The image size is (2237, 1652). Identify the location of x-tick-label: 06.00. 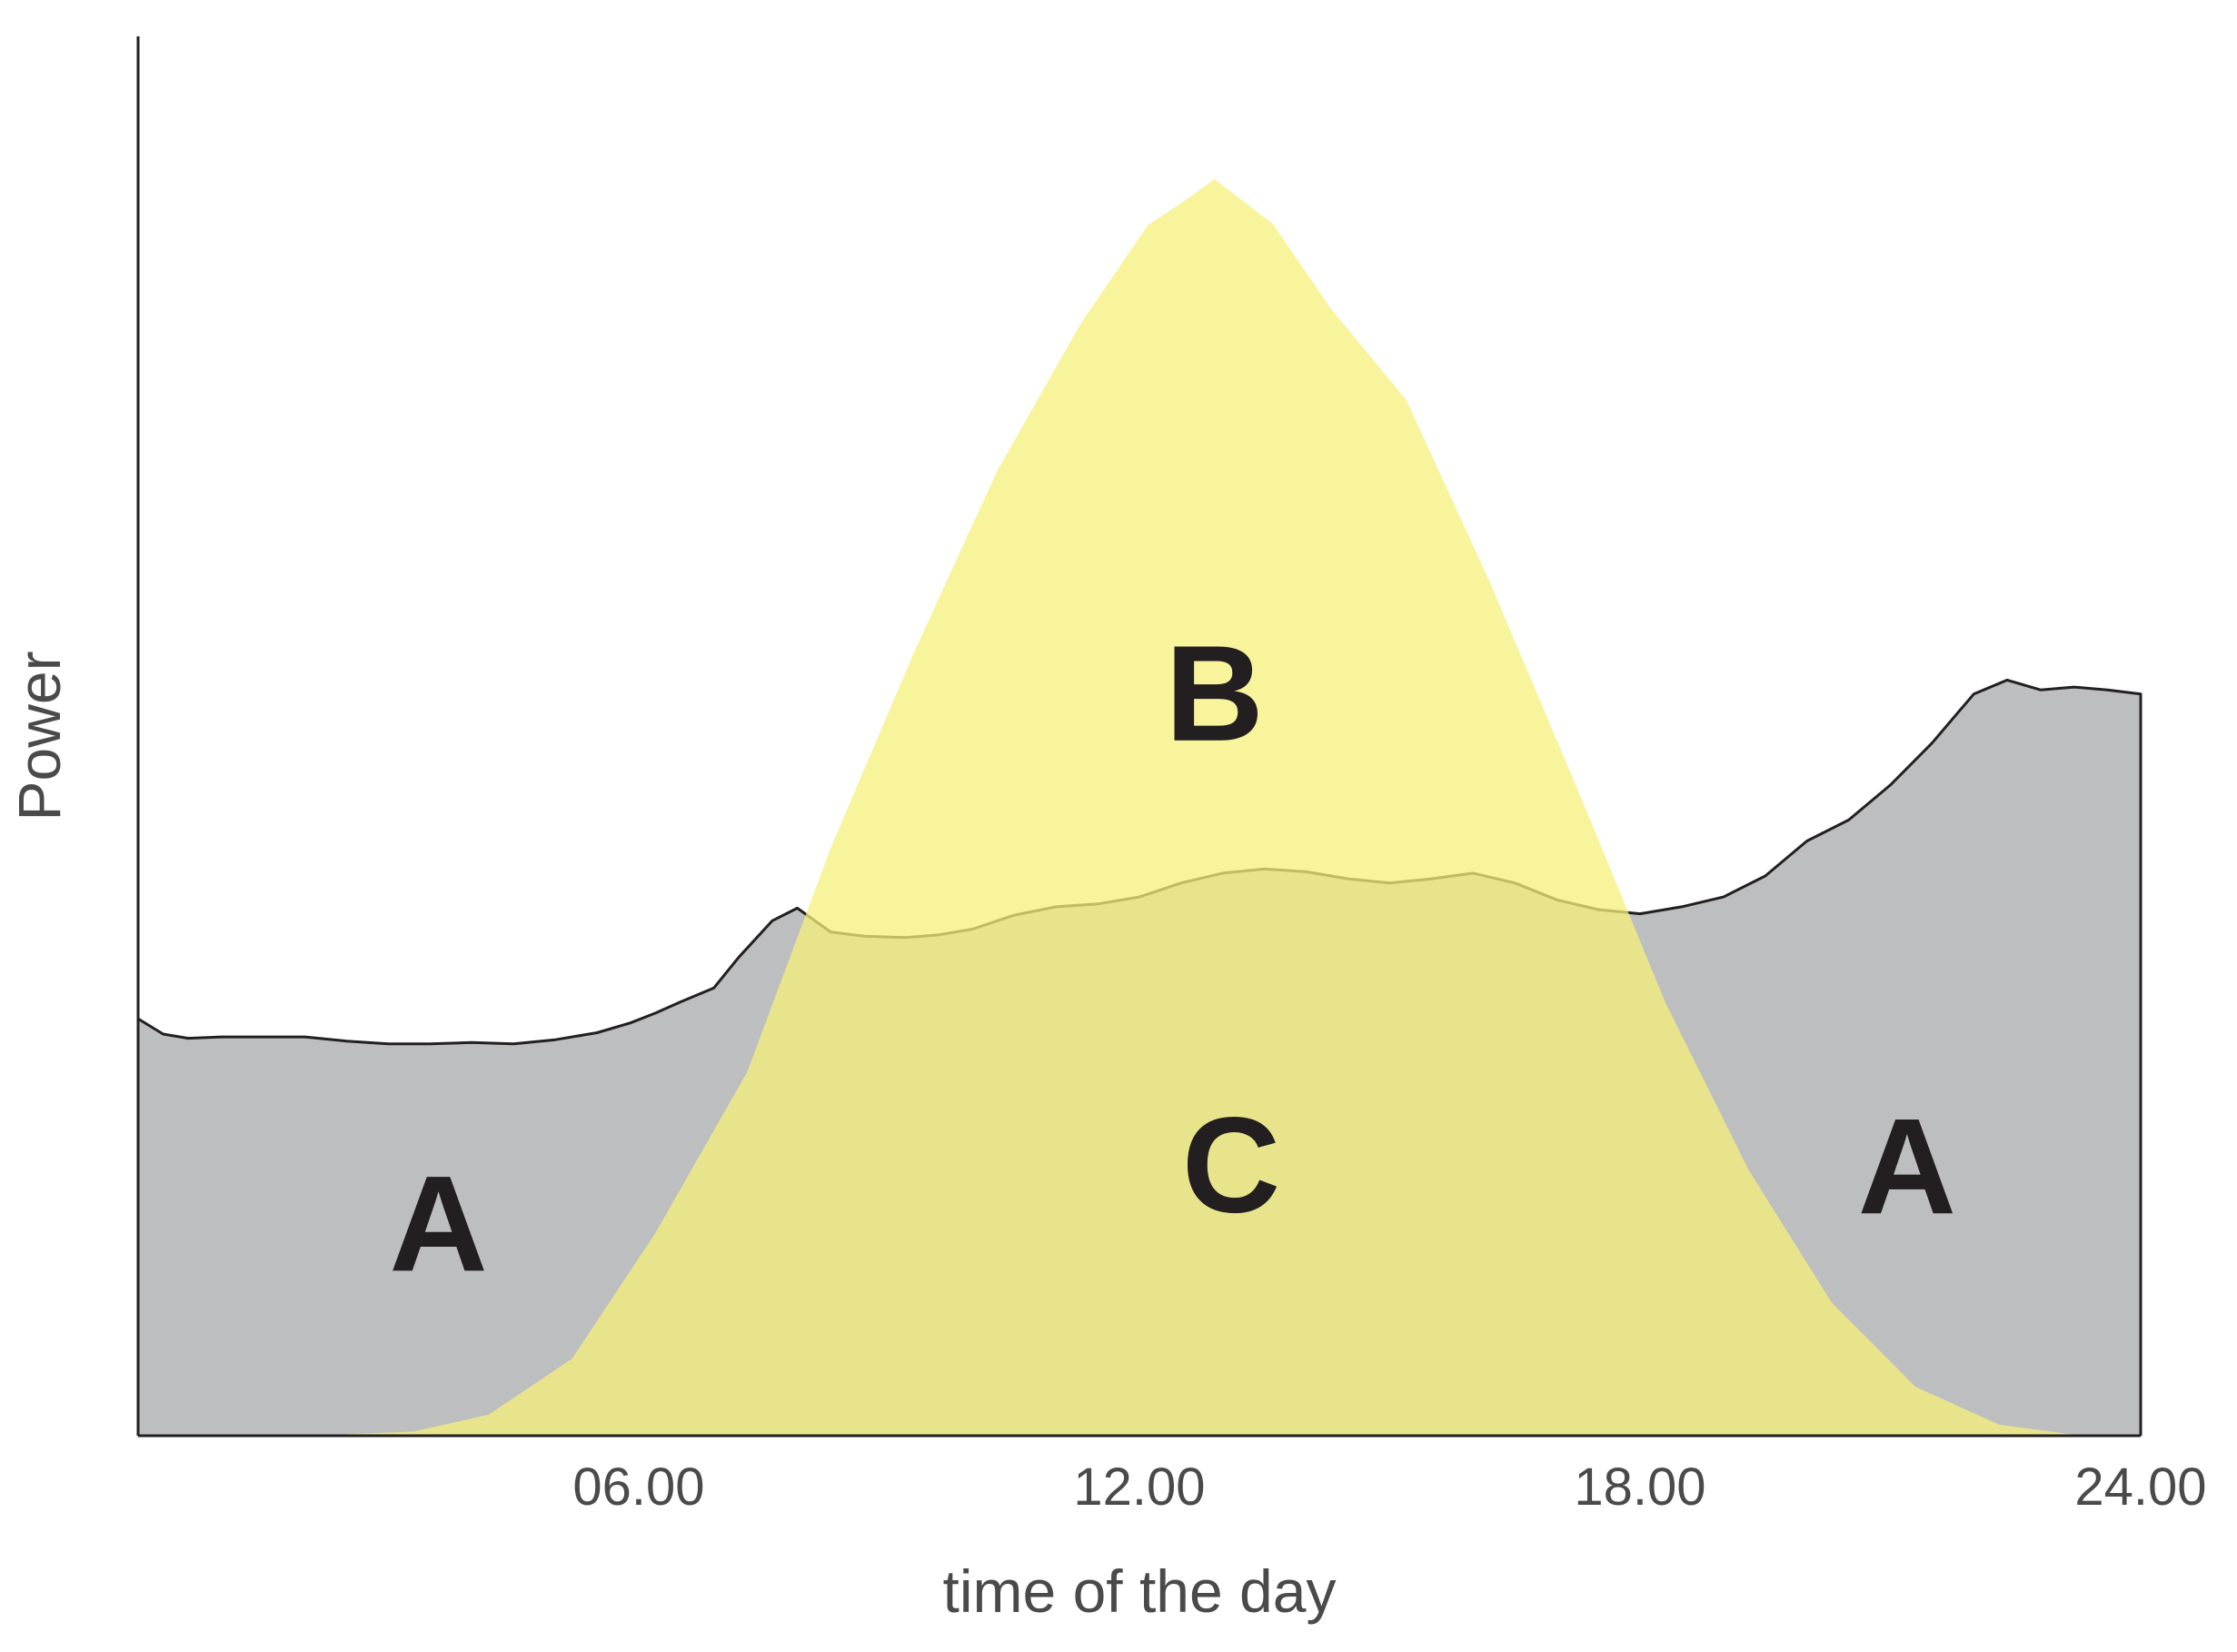
(638, 1487).